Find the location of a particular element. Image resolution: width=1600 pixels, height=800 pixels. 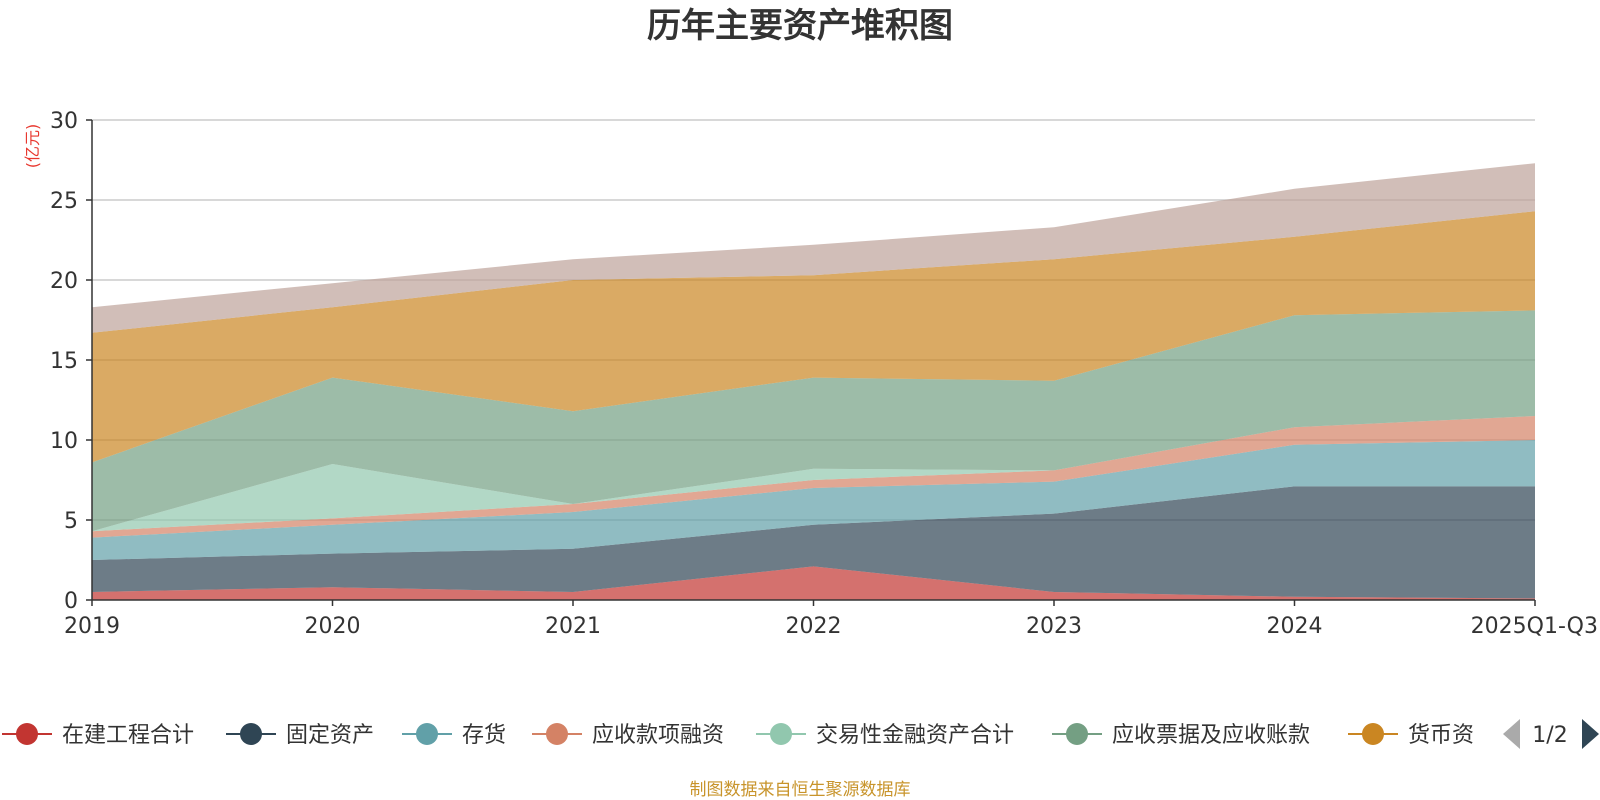

y-tick-label: 10 is located at coordinates (64, 441).